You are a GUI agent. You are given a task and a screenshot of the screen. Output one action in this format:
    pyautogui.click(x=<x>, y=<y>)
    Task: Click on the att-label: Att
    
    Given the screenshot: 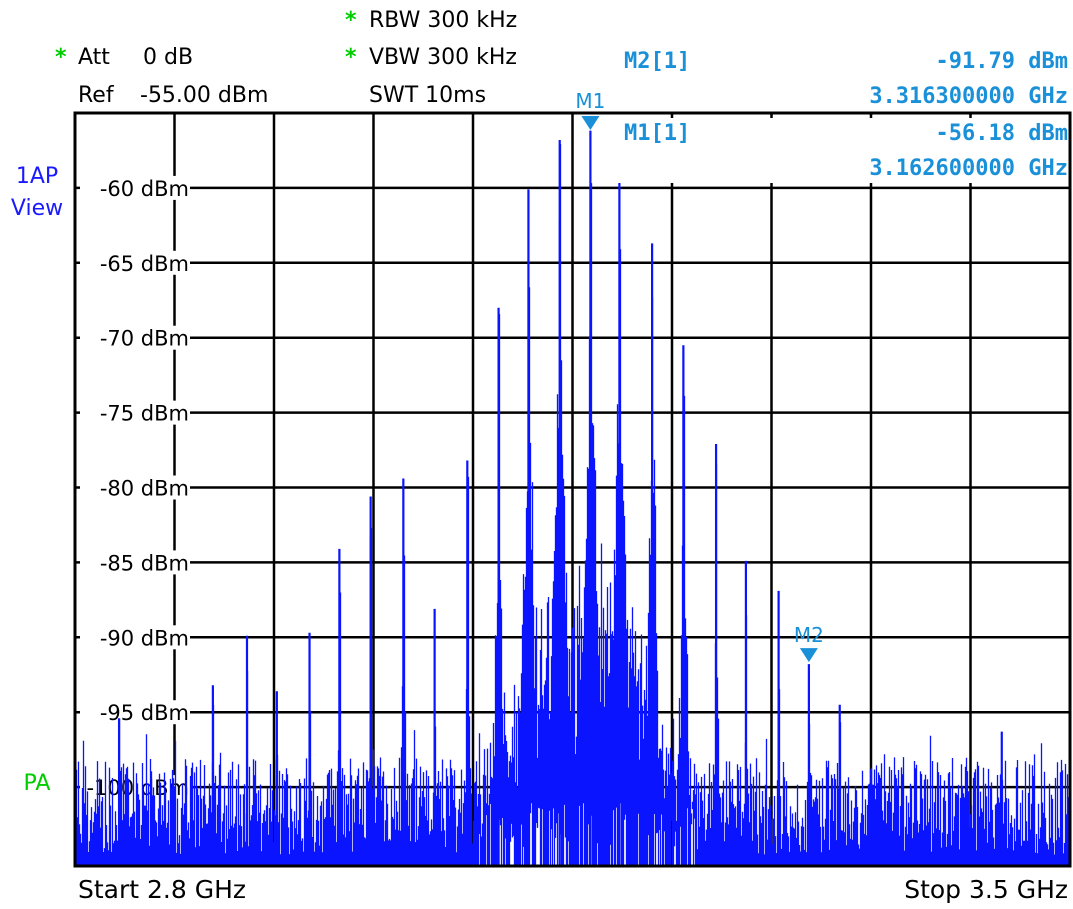 What is the action you would take?
    pyautogui.click(x=94, y=57)
    